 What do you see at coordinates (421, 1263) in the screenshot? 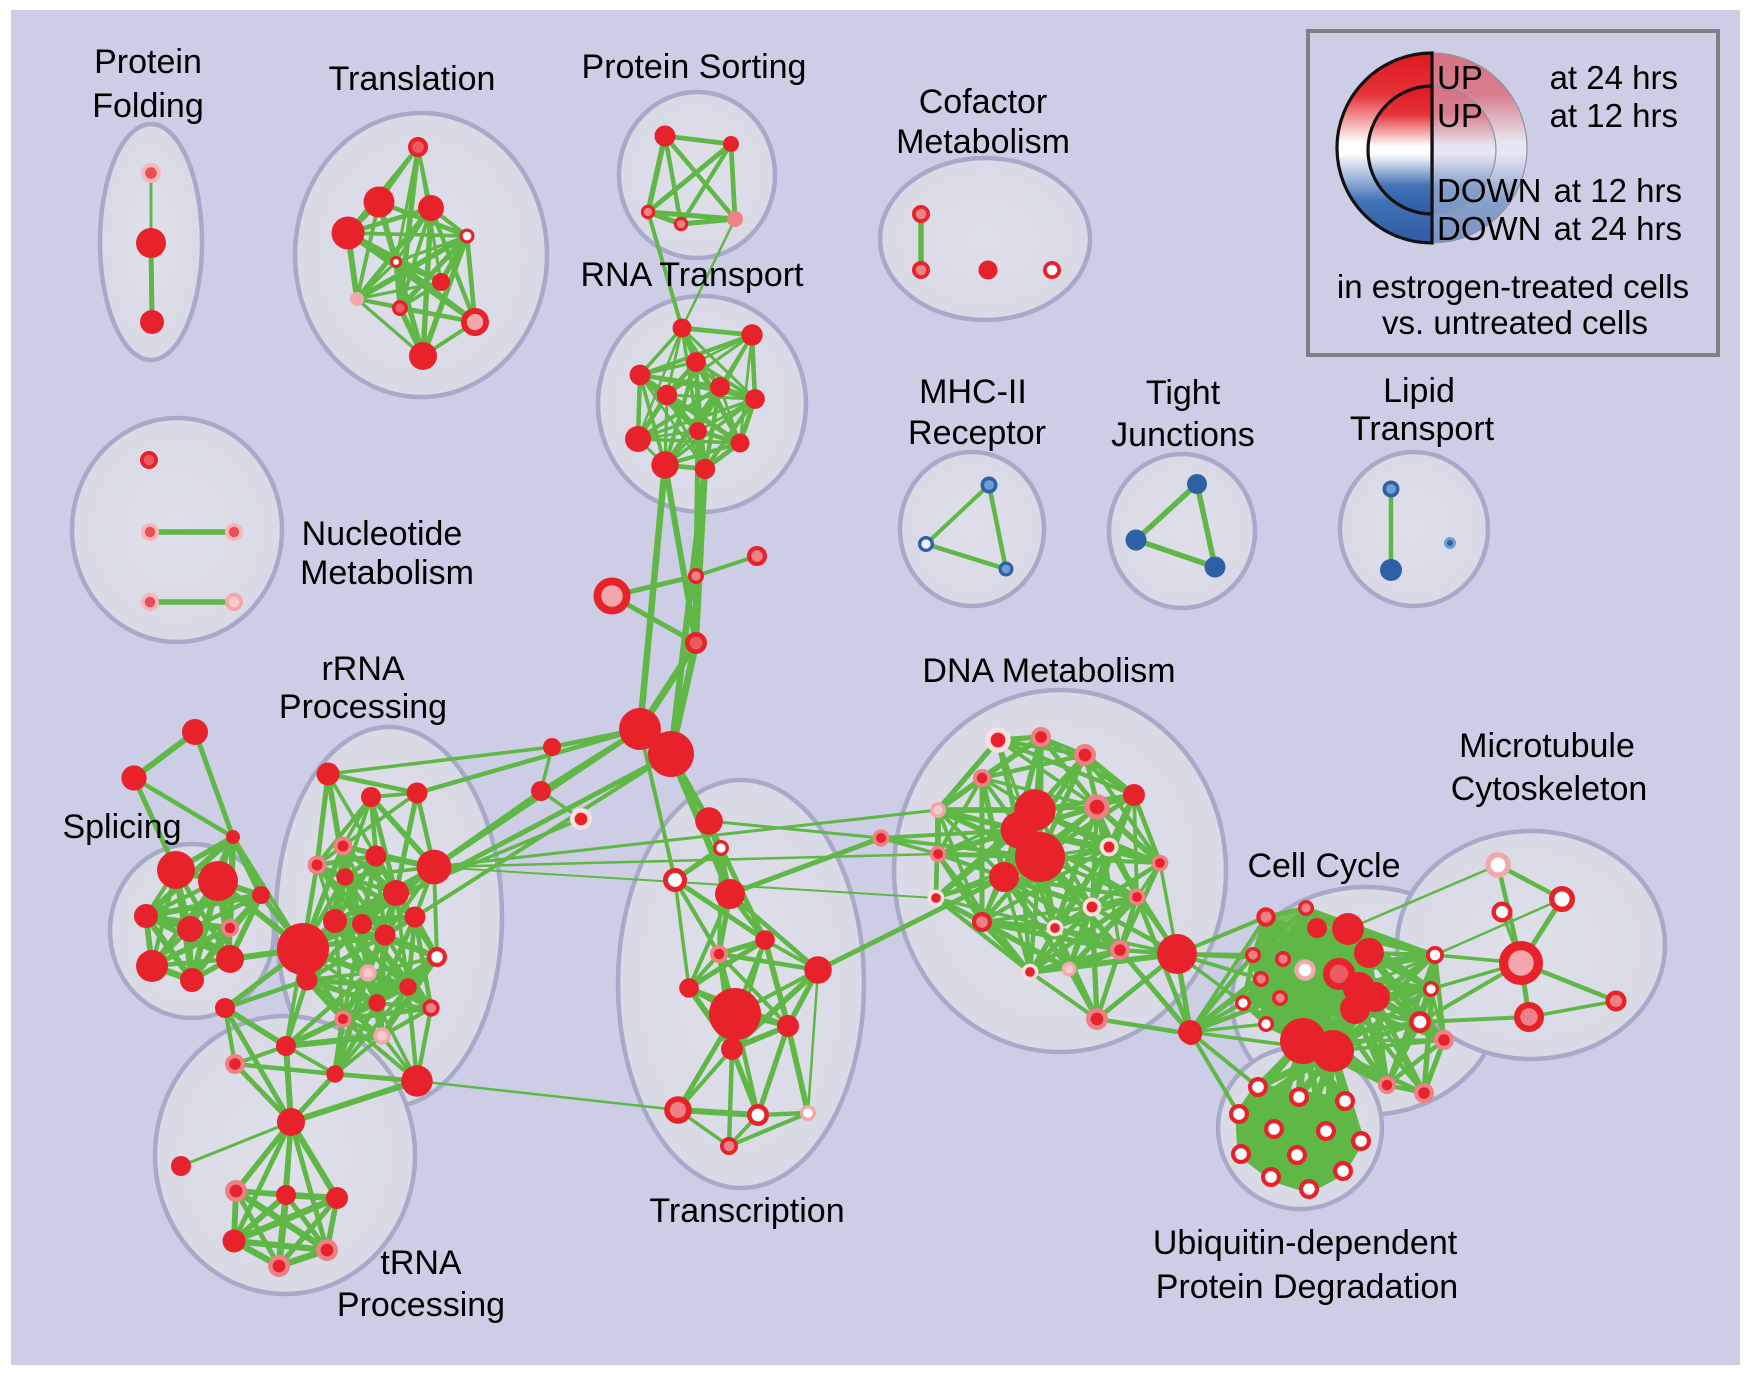
I see `svg-text: tRNA` at bounding box center [421, 1263].